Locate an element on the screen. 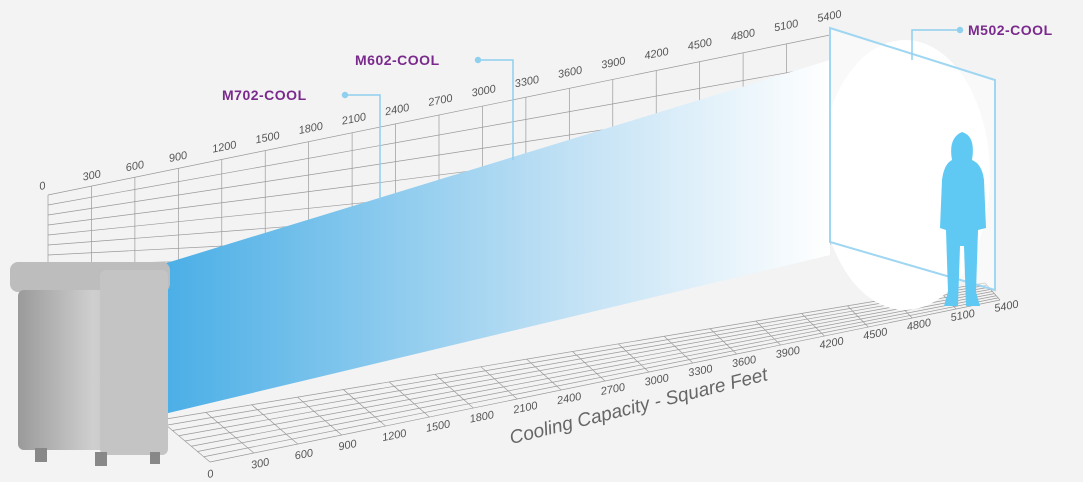  cooler-unit is located at coordinates (90, 364).